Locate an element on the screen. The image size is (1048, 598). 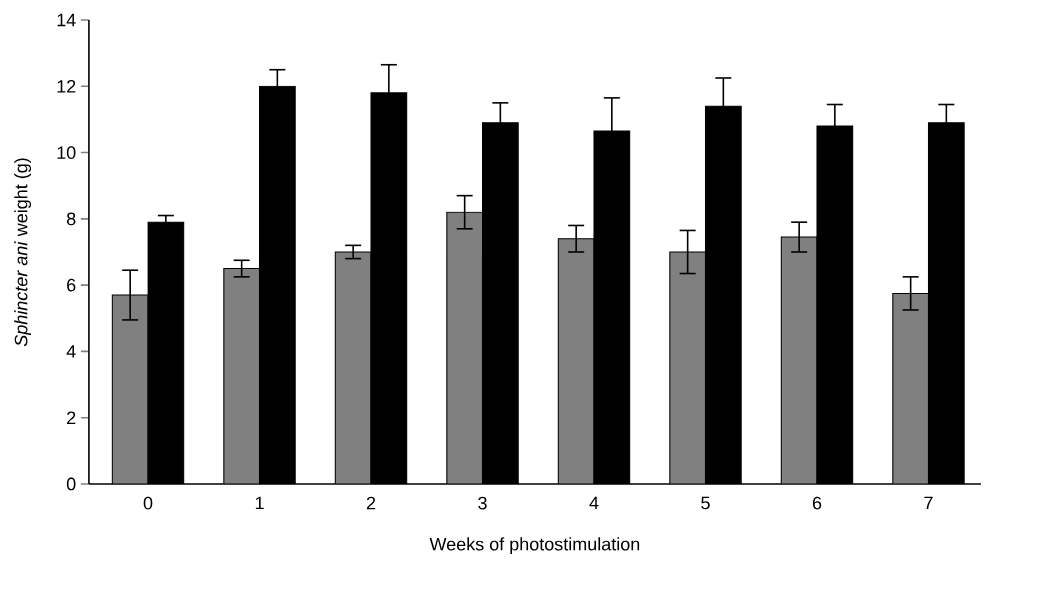
y-tick-label: 4 is located at coordinates (71, 351).